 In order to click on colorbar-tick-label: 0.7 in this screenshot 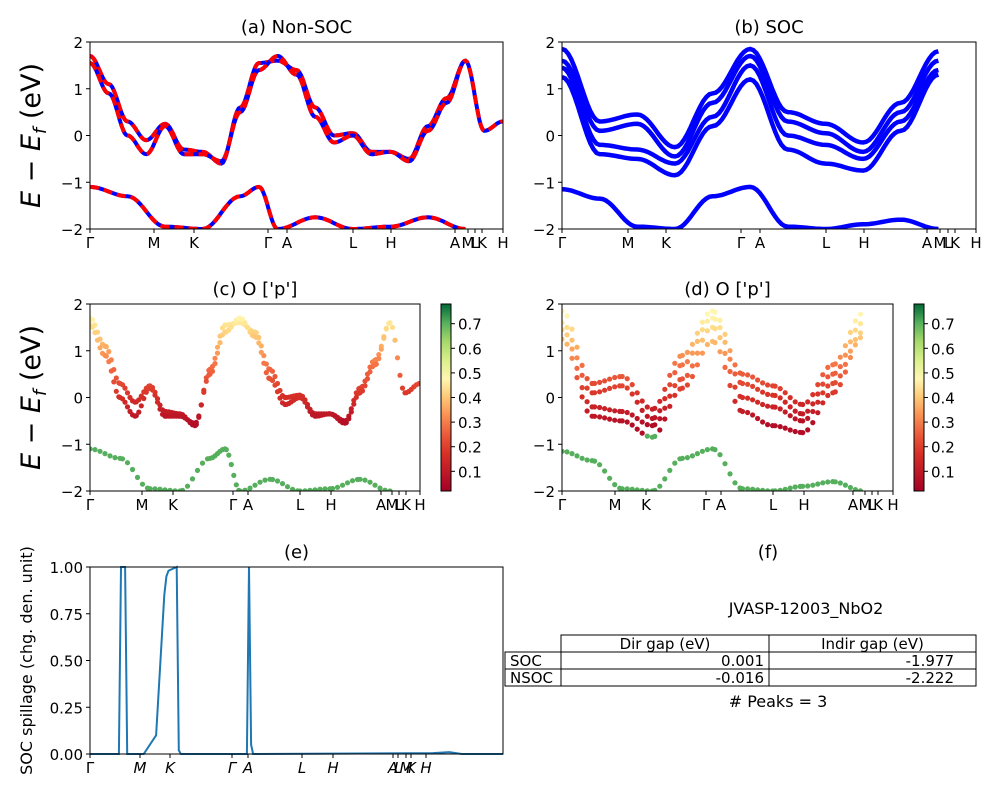, I will do `click(943, 325)`.